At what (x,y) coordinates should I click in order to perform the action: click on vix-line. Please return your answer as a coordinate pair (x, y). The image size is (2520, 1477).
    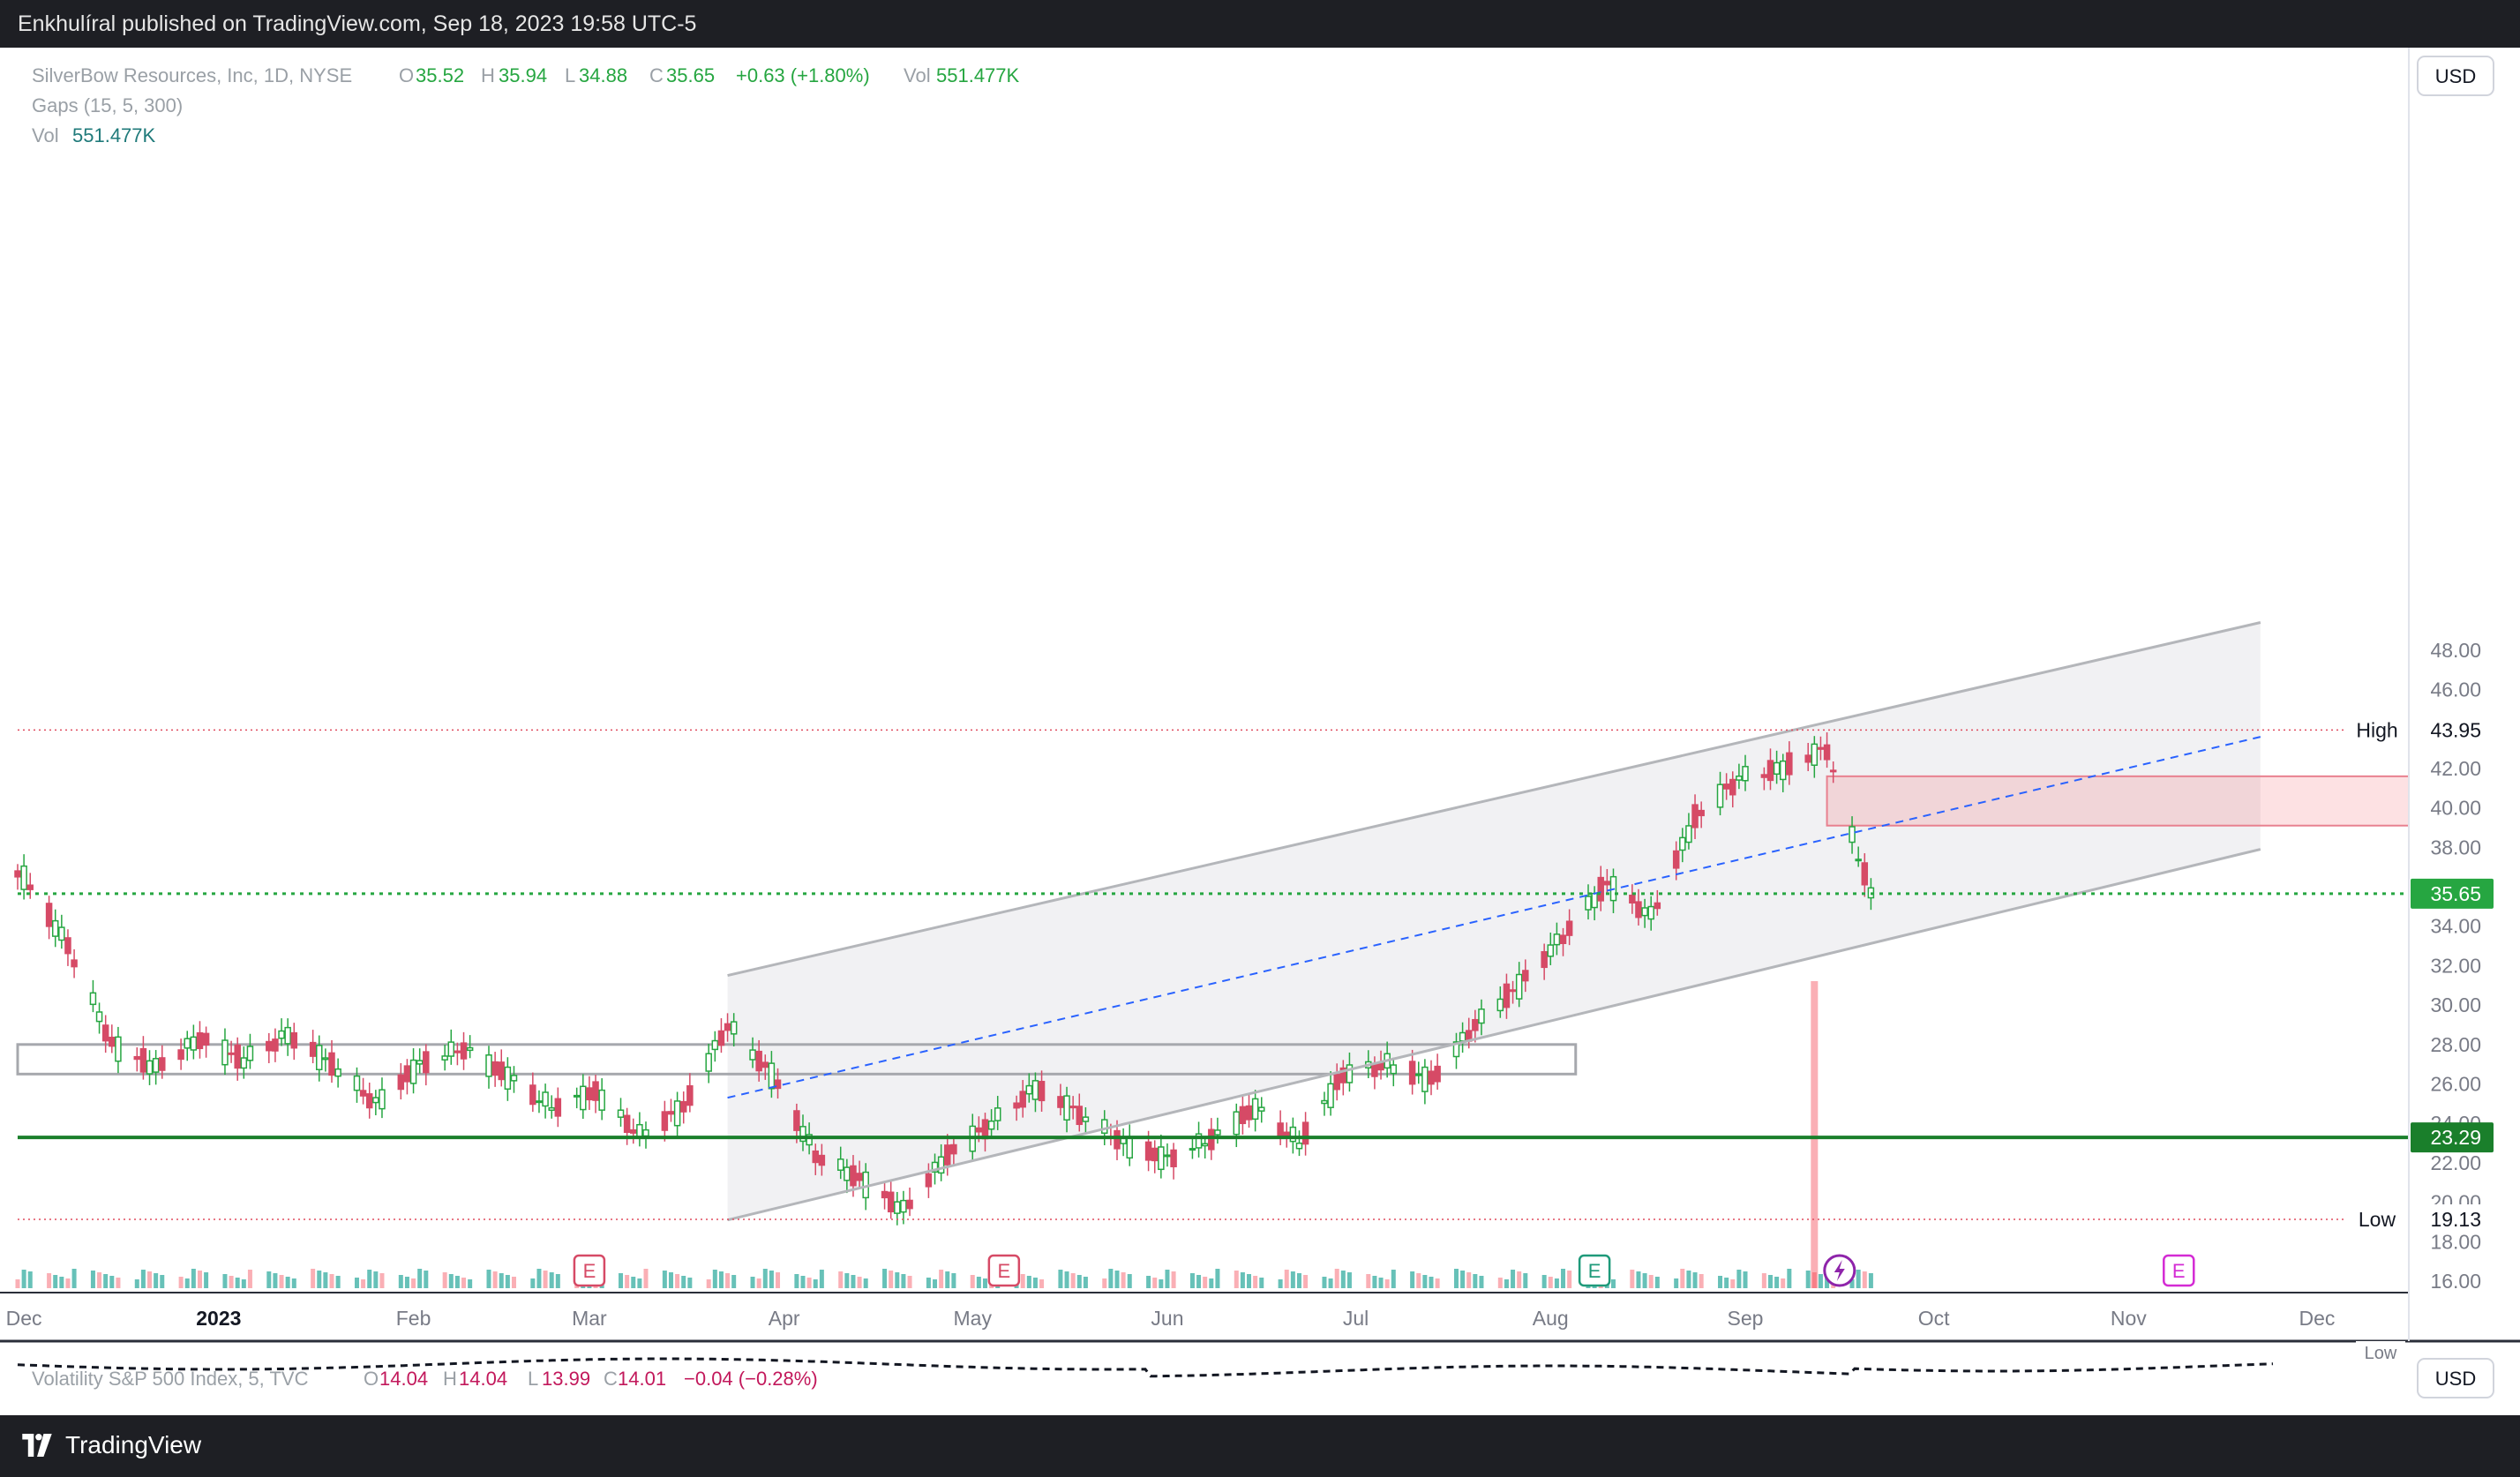
    Looking at the image, I should click on (1145, 1367).